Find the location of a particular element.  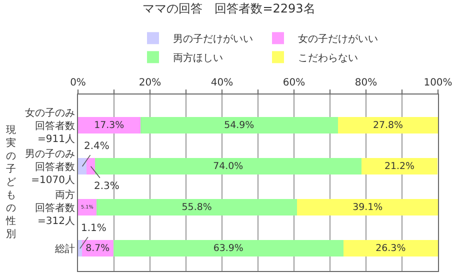

data-label: 39.1% is located at coordinates (367, 207).